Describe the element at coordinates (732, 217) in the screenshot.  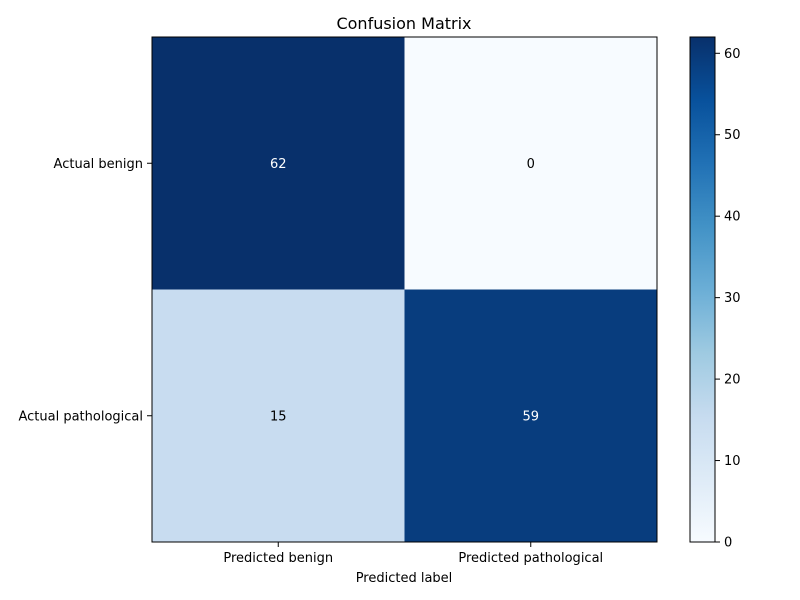
I see `colorbar-tick-label: 40` at that location.